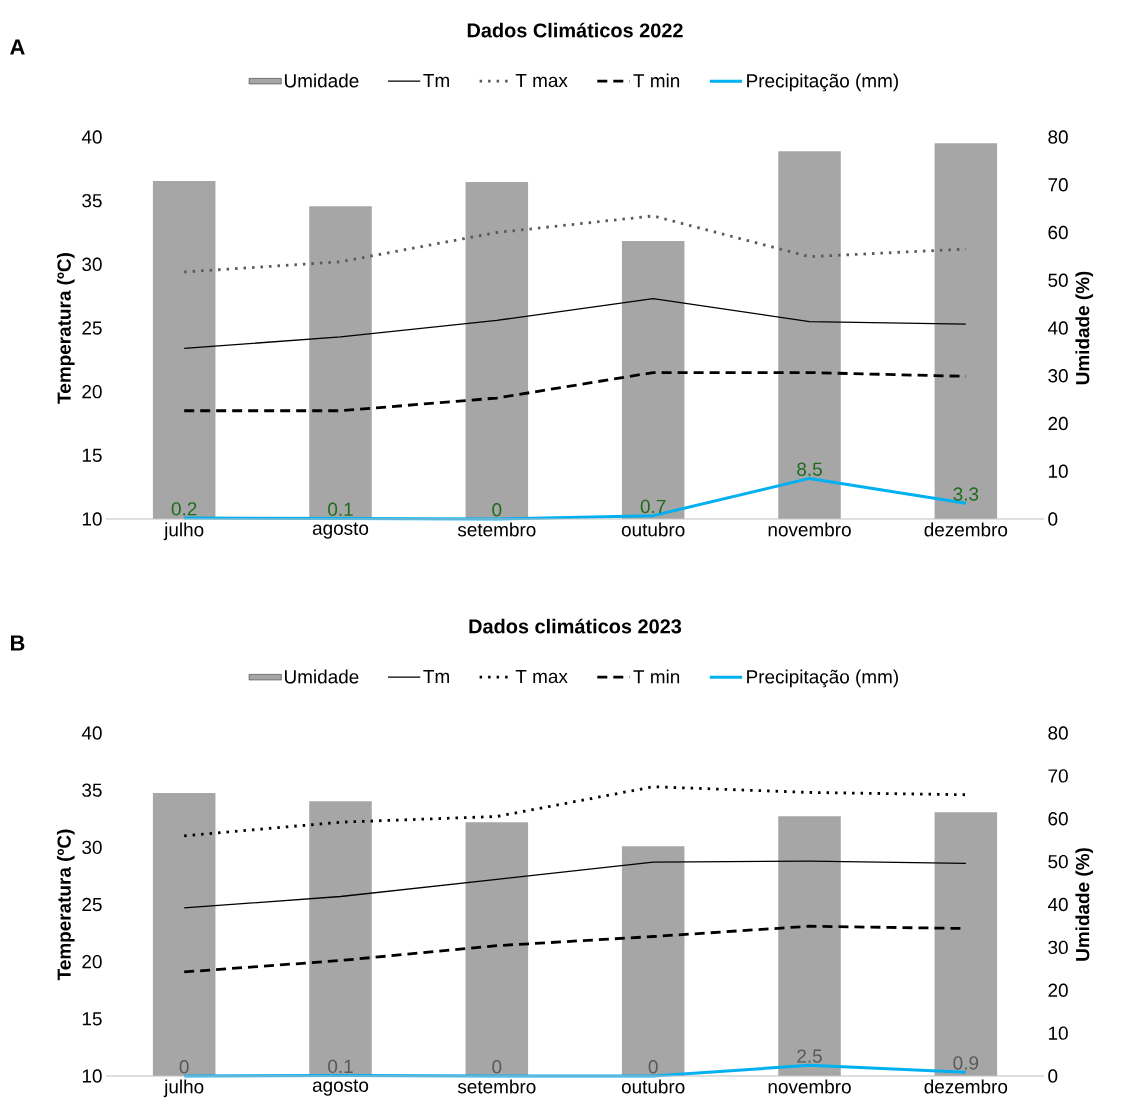 This screenshot has width=1126, height=1115. Describe the element at coordinates (966, 494) in the screenshot. I see `data-label: 3.3` at that location.